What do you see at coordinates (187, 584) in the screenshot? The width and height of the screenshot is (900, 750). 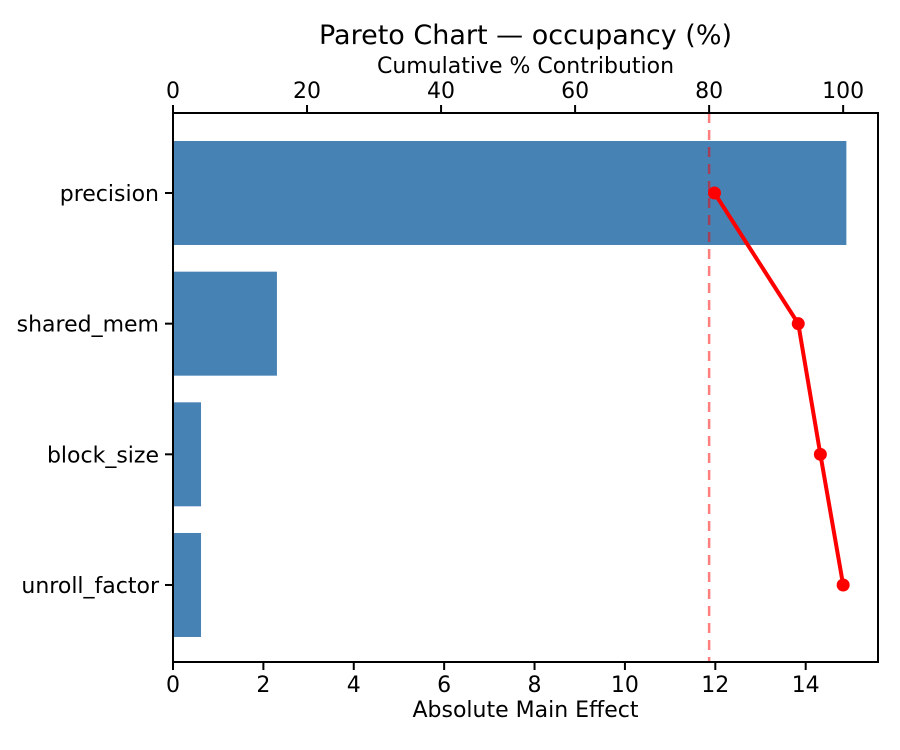 I see `bar-unroll_factor` at bounding box center [187, 584].